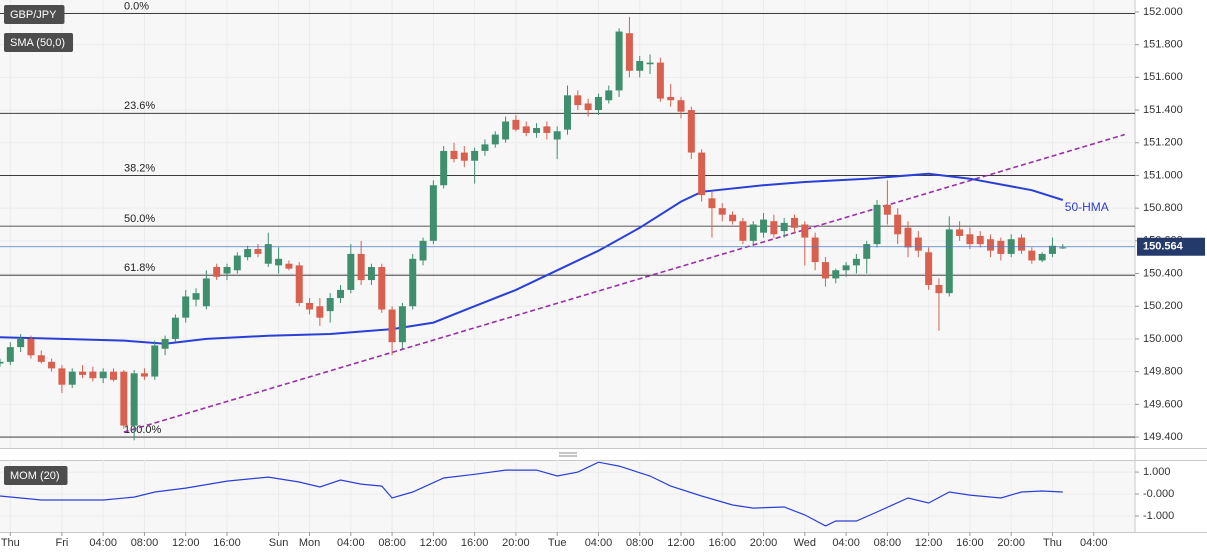 Image resolution: width=1207 pixels, height=555 pixels. Describe the element at coordinates (1157, 472) in the screenshot. I see `y-tick-label: 1.000` at that location.